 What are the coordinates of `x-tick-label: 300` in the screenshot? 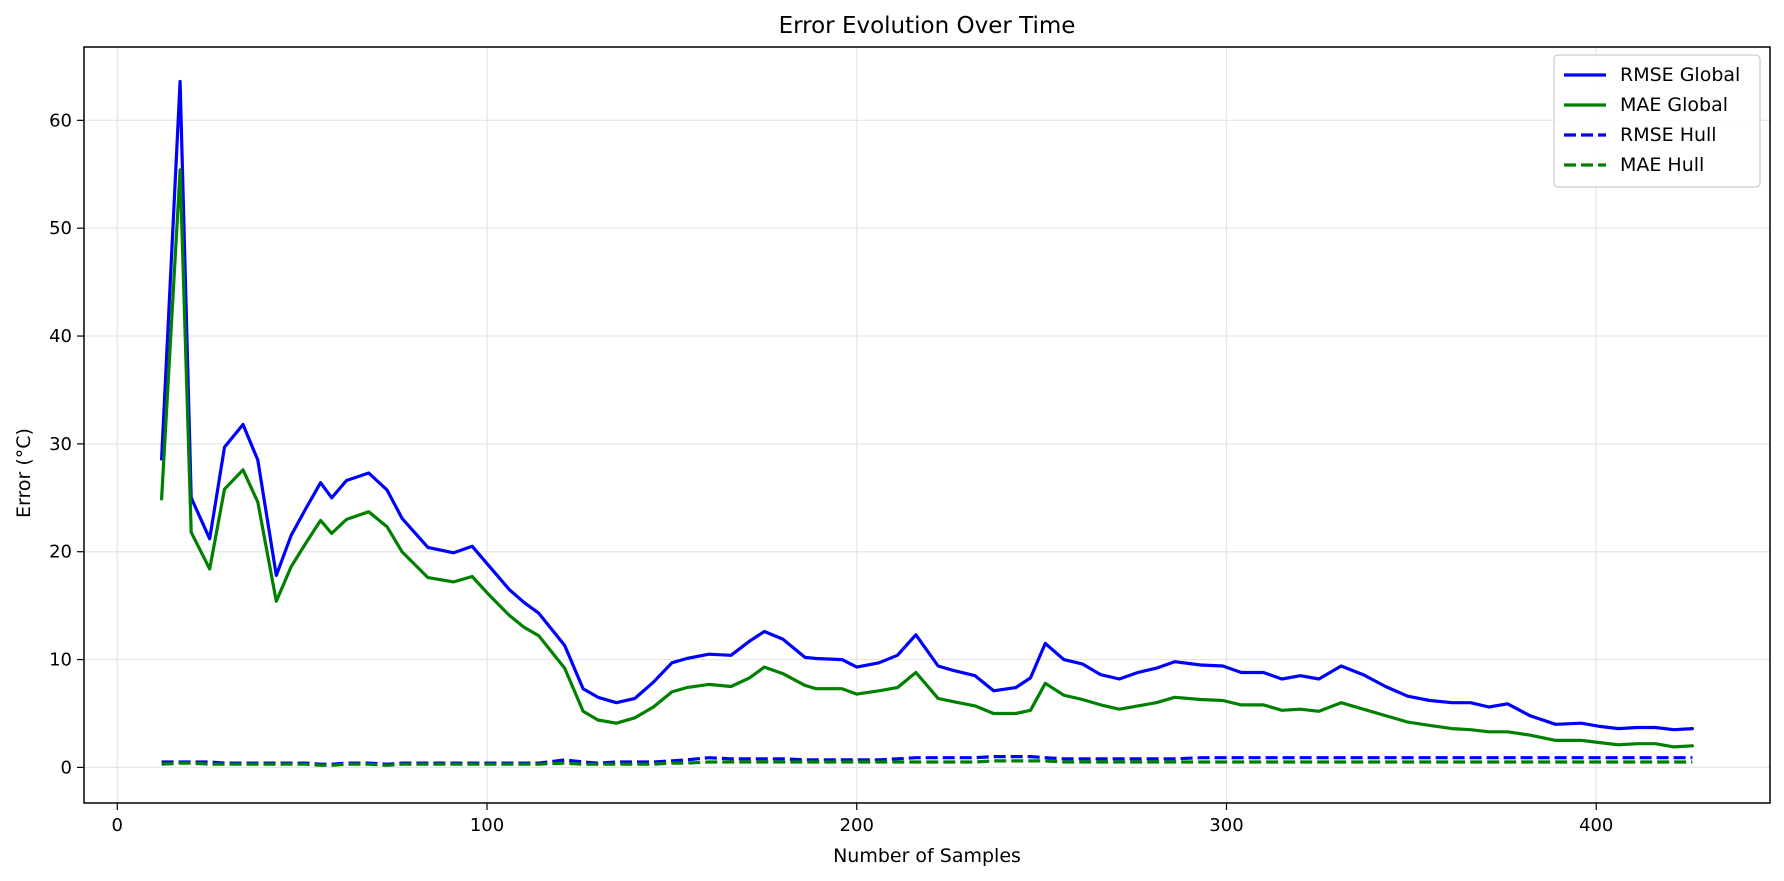 It's located at (1226, 825).